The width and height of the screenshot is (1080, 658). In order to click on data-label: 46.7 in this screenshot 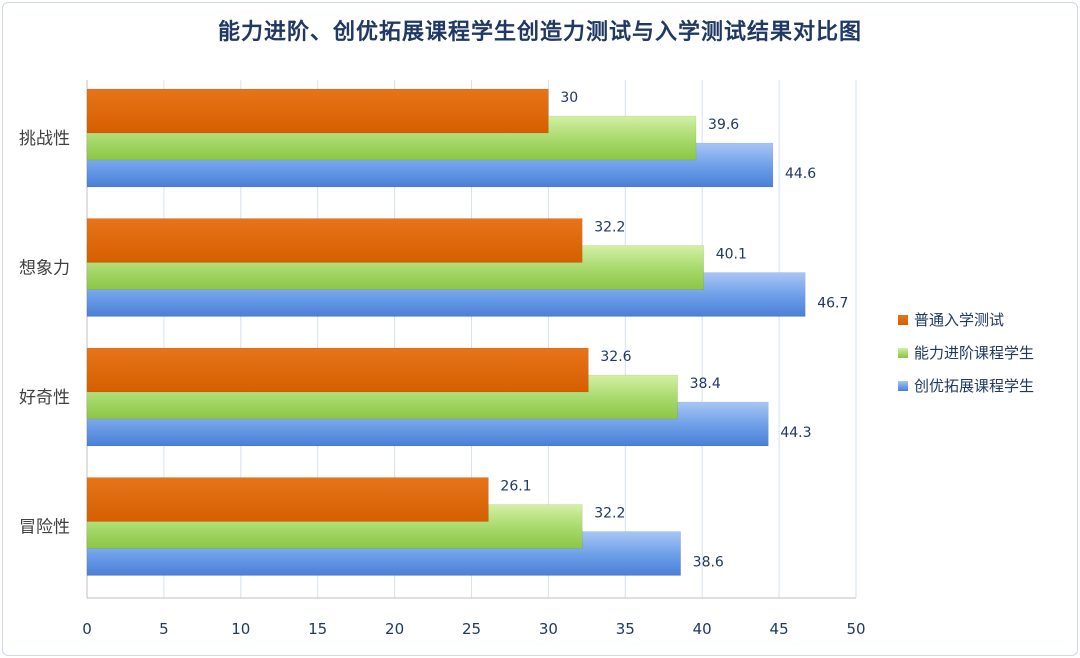, I will do `click(832, 304)`.